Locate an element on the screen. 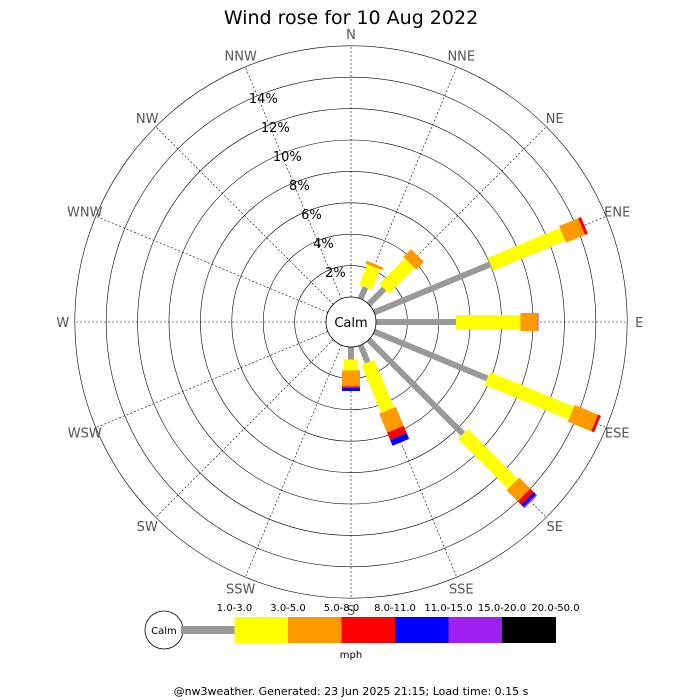 This screenshot has height=700, width=700. key-label-1: 3.0-5.0 is located at coordinates (287, 608).